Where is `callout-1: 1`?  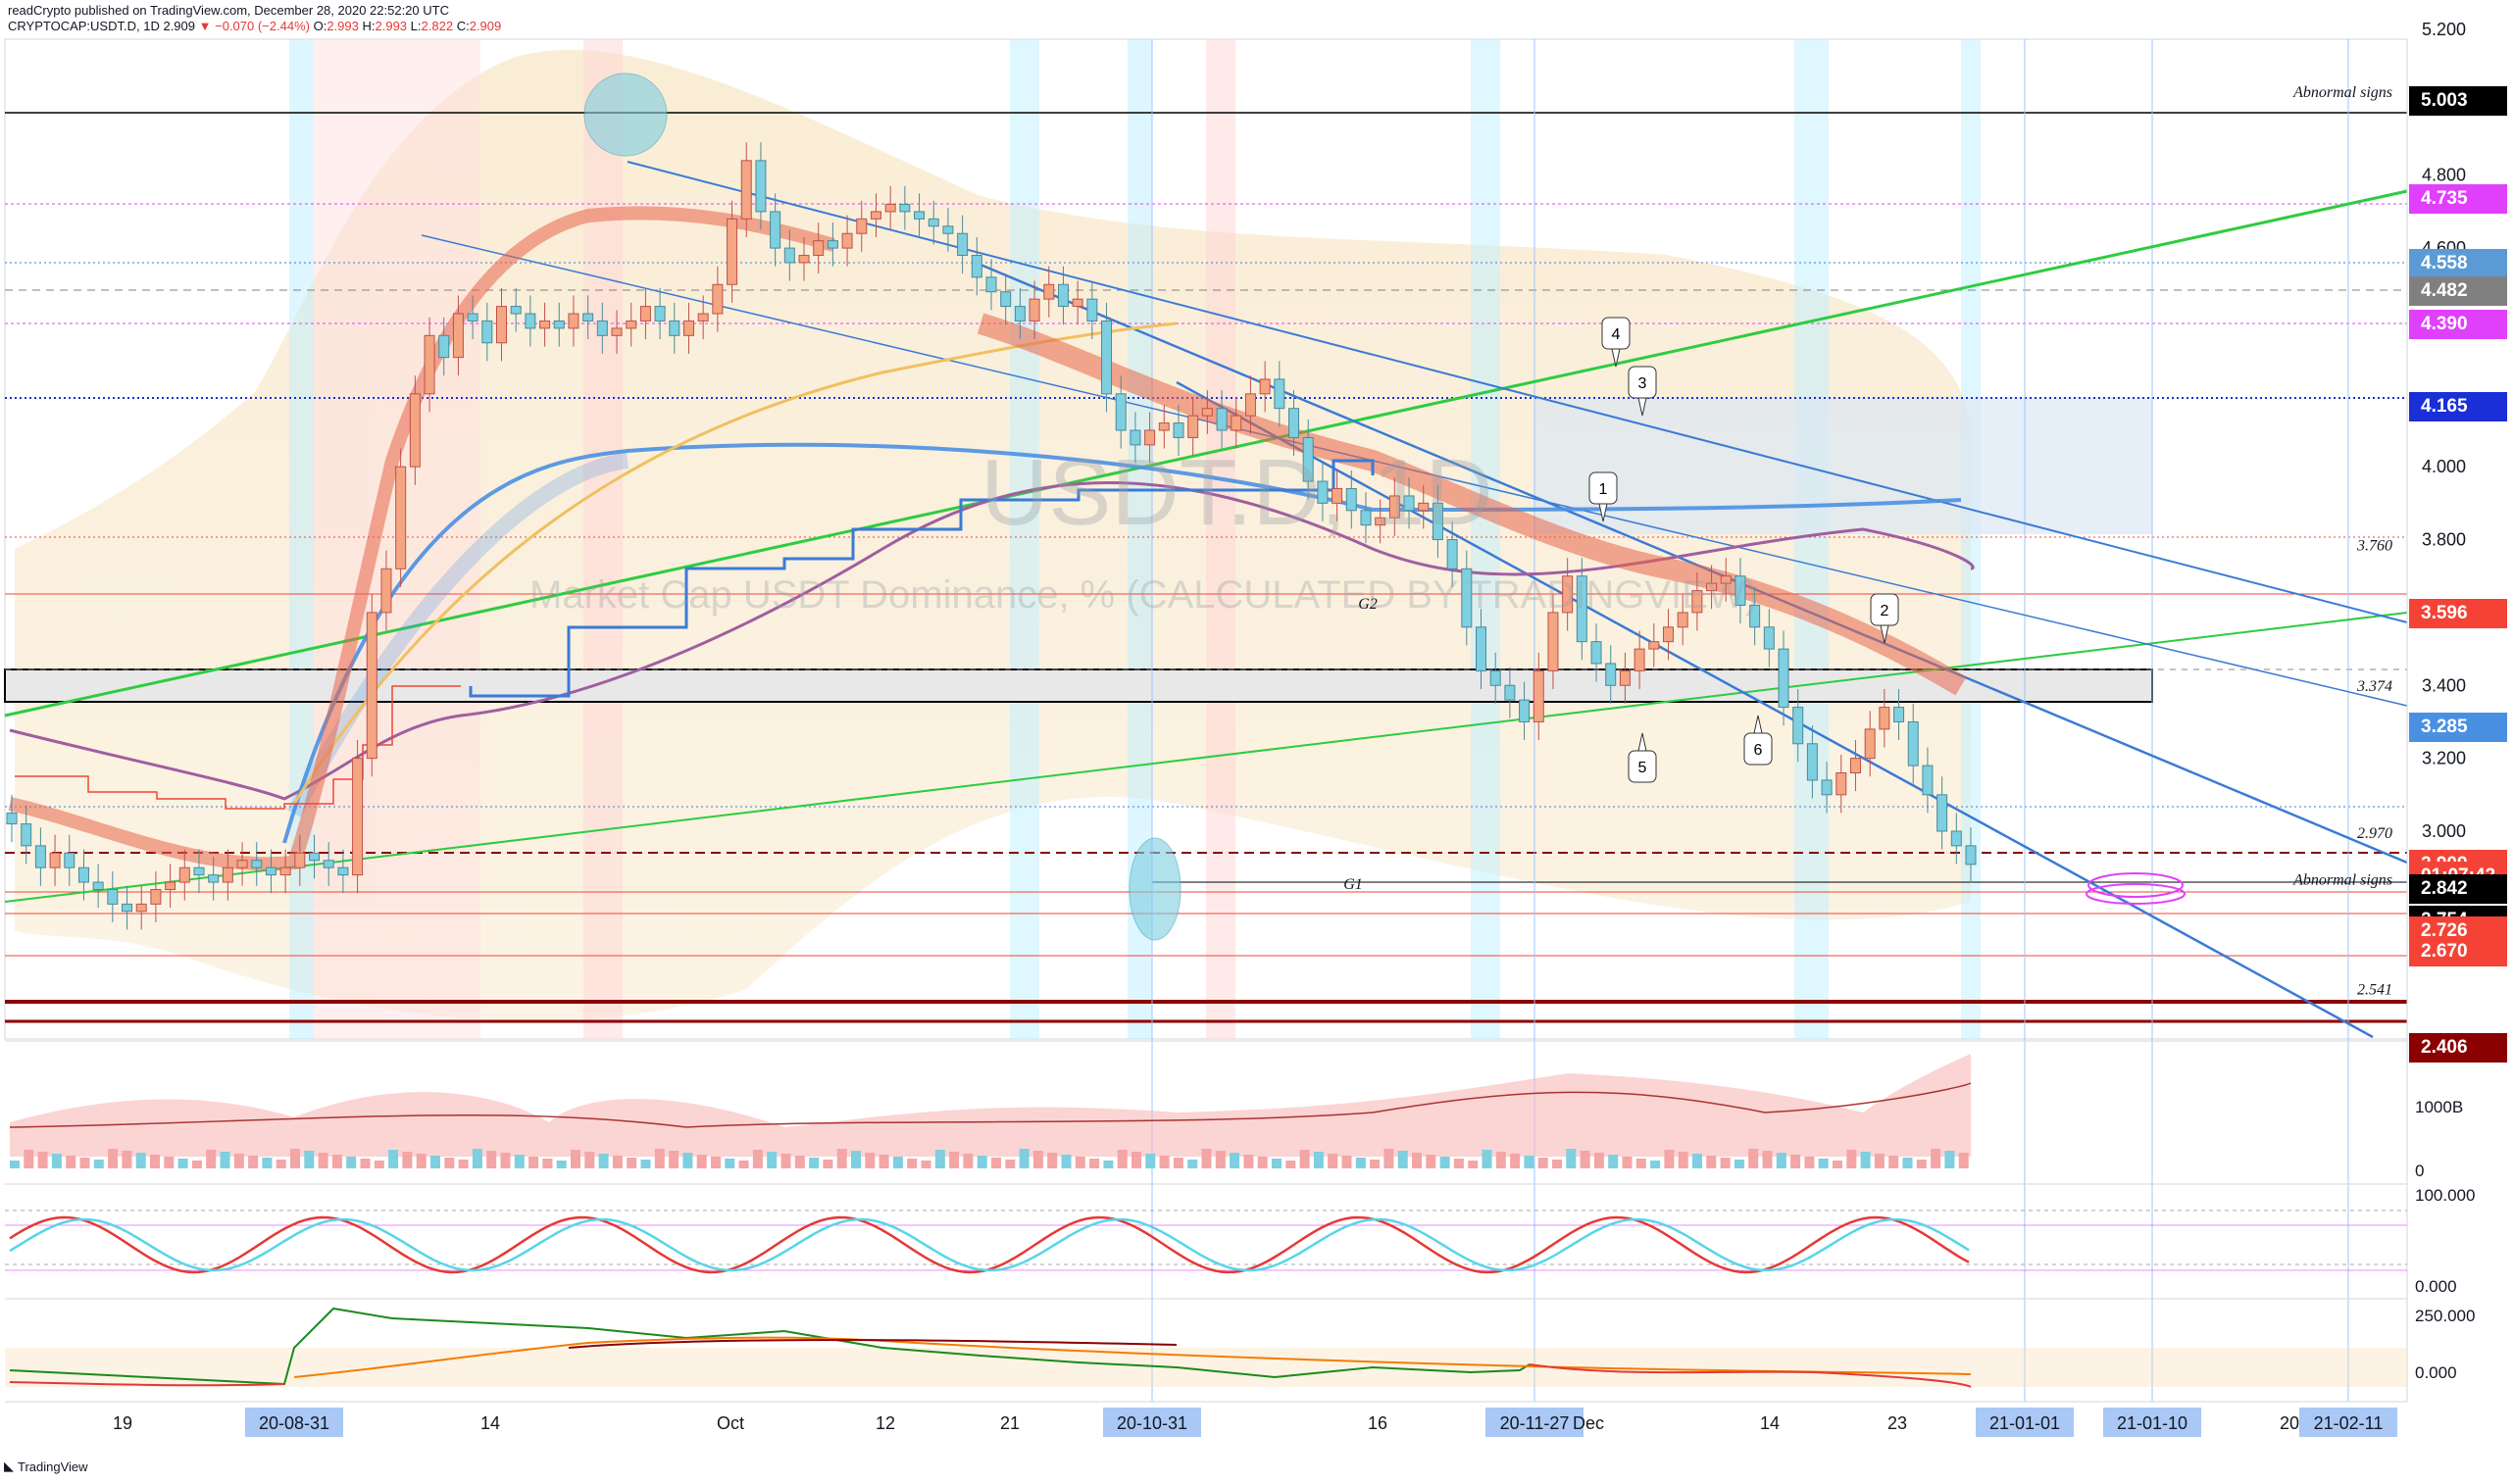 callout-1: 1 is located at coordinates (1603, 496).